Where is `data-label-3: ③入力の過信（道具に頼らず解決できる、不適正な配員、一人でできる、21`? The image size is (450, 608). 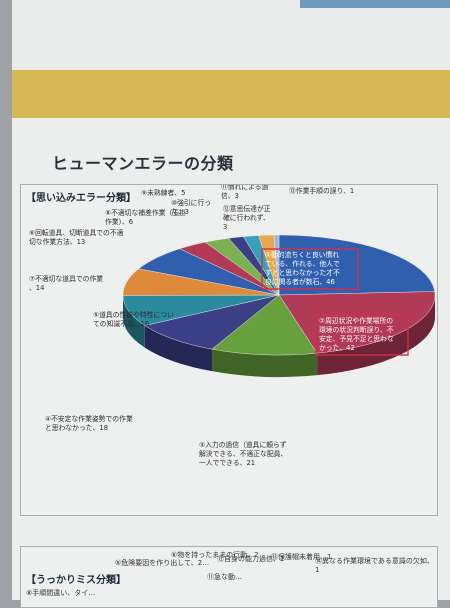 data-label-3: ③入力の過信（道具に頼らず解決できる、不適正な配員、一人でできる、21 is located at coordinates (243, 453).